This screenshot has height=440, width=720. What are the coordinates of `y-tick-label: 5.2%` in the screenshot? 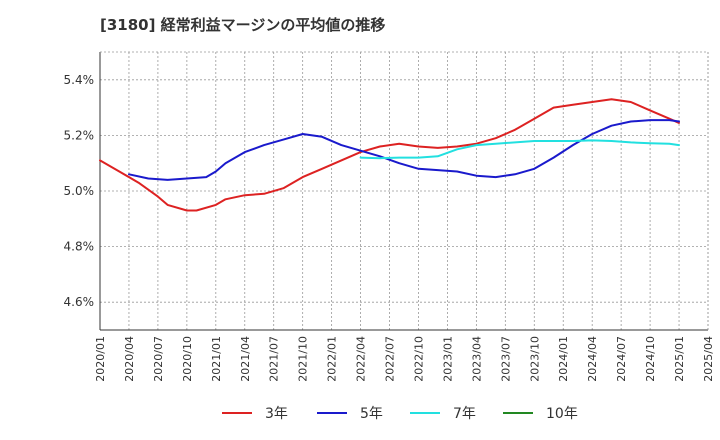 It's located at (79, 135).